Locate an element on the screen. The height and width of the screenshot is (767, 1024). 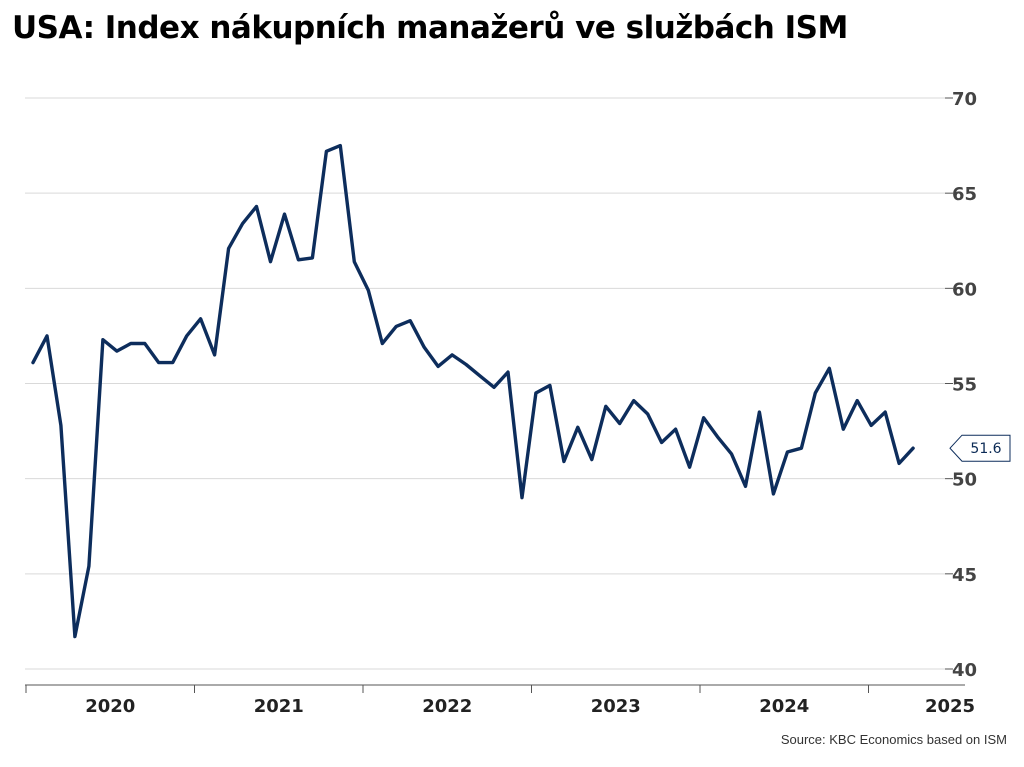
y-tick-label: 70 is located at coordinates (964, 99).